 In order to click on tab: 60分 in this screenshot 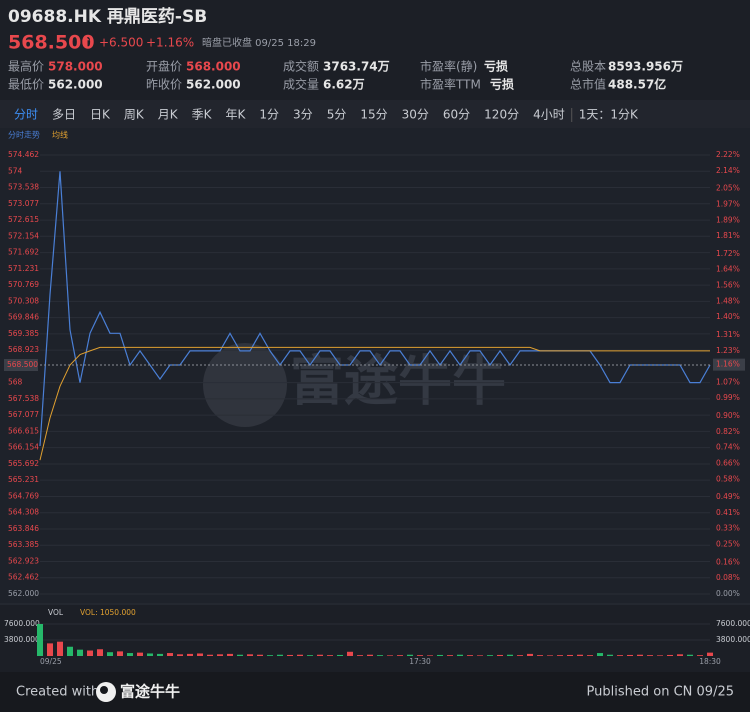, I will do `click(456, 115)`.